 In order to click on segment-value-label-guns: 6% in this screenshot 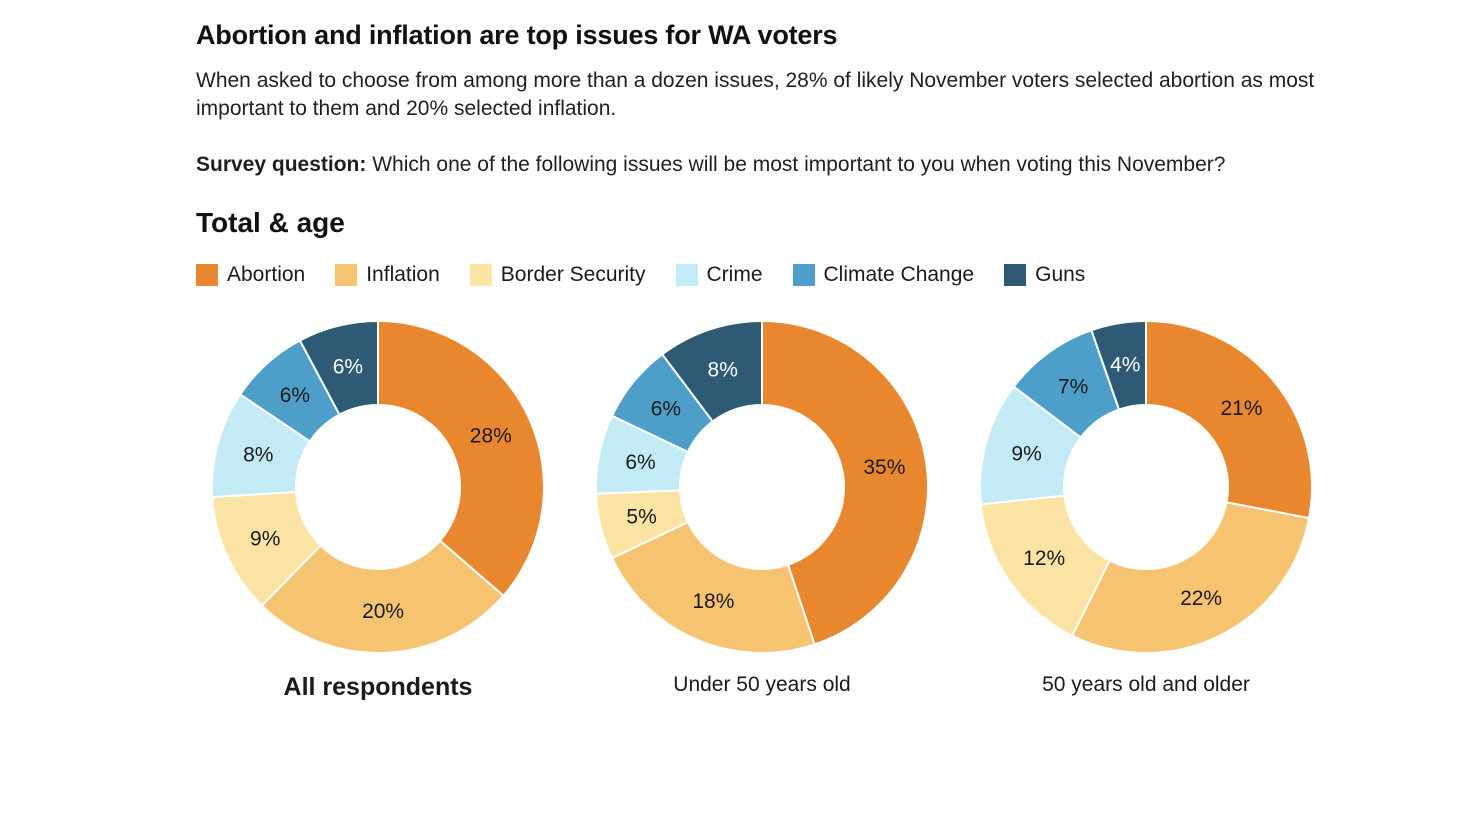, I will do `click(348, 366)`.